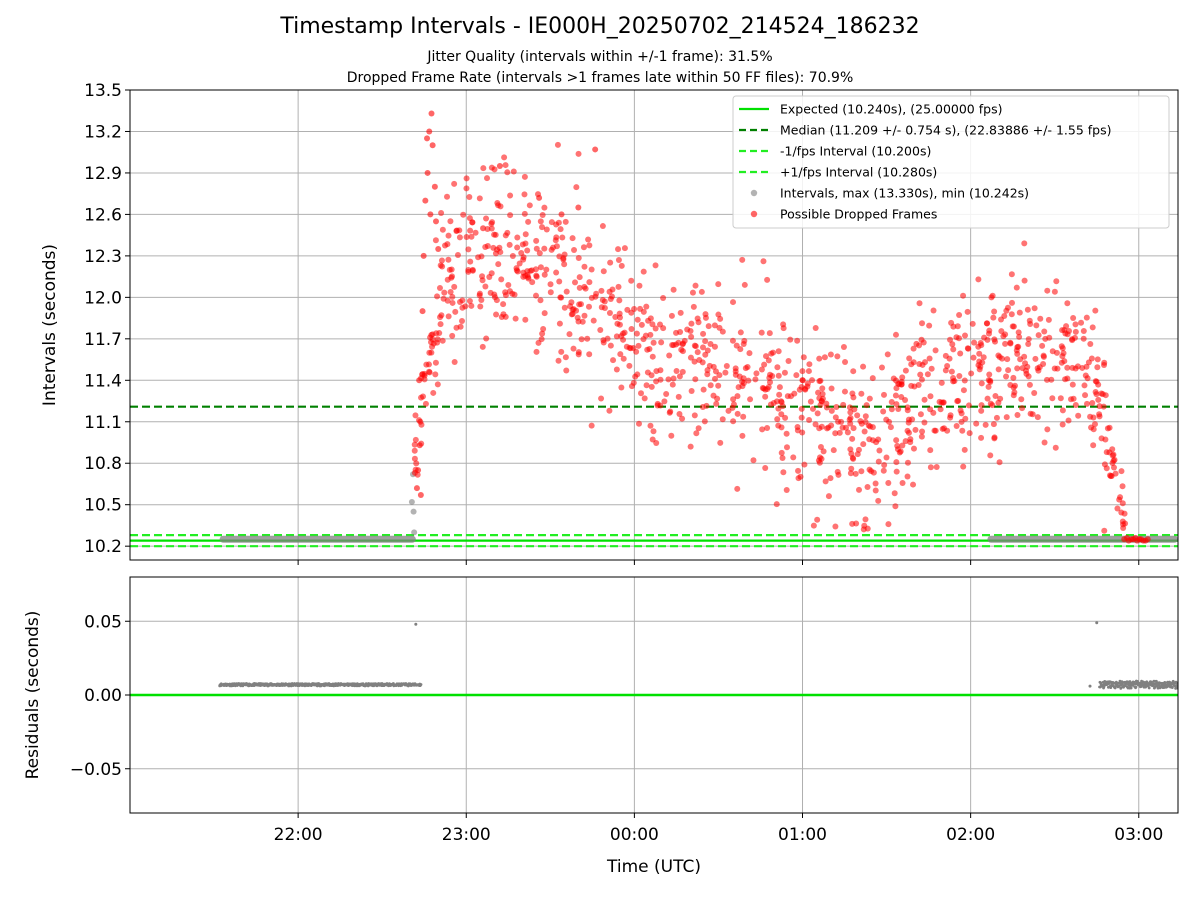 This screenshot has height=900, width=1200. Describe the element at coordinates (904, 193) in the screenshot. I see `legend-label: Intervals, max (13.330s), min (10.242s)` at that location.